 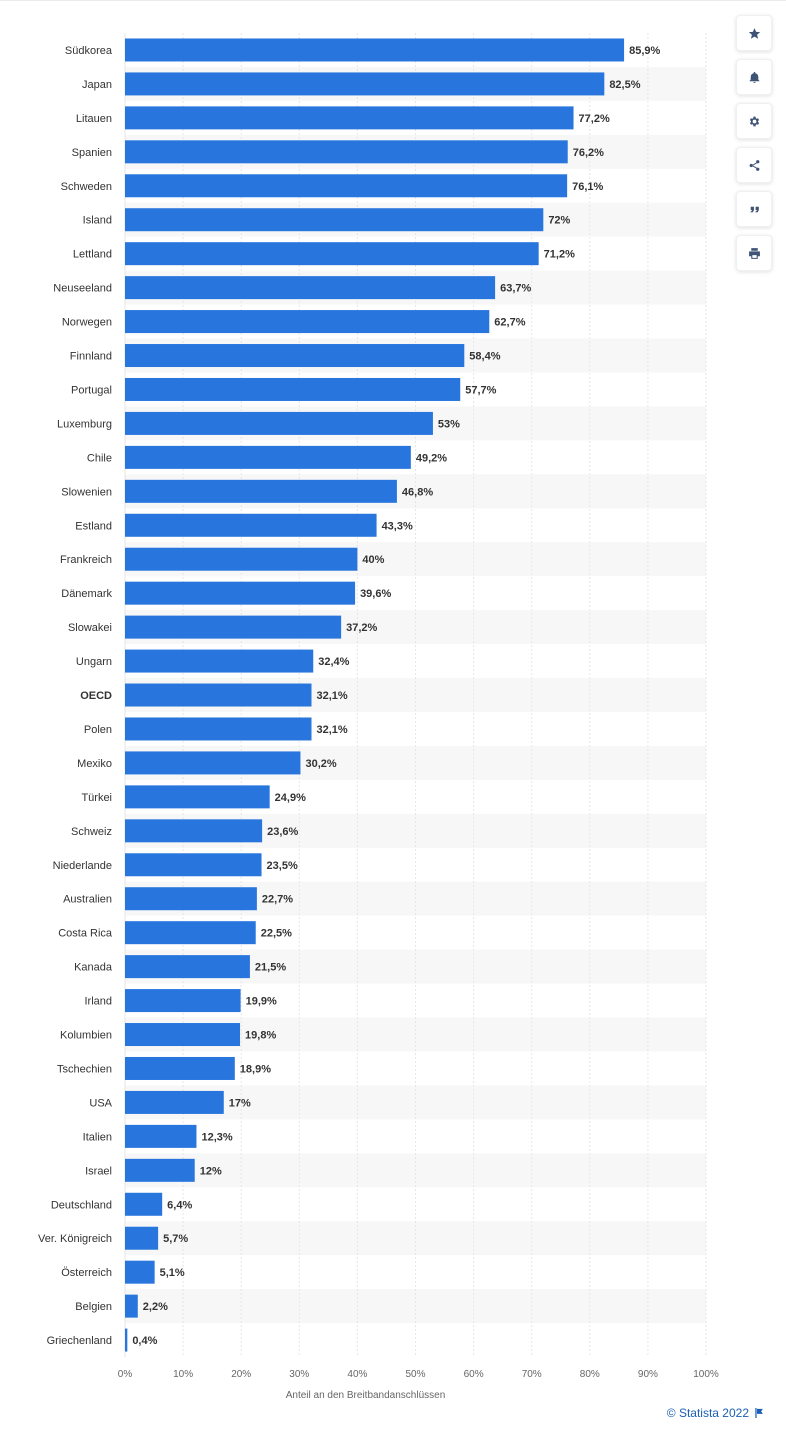 I want to click on value-label: 12,3%, so click(x=216, y=1137).